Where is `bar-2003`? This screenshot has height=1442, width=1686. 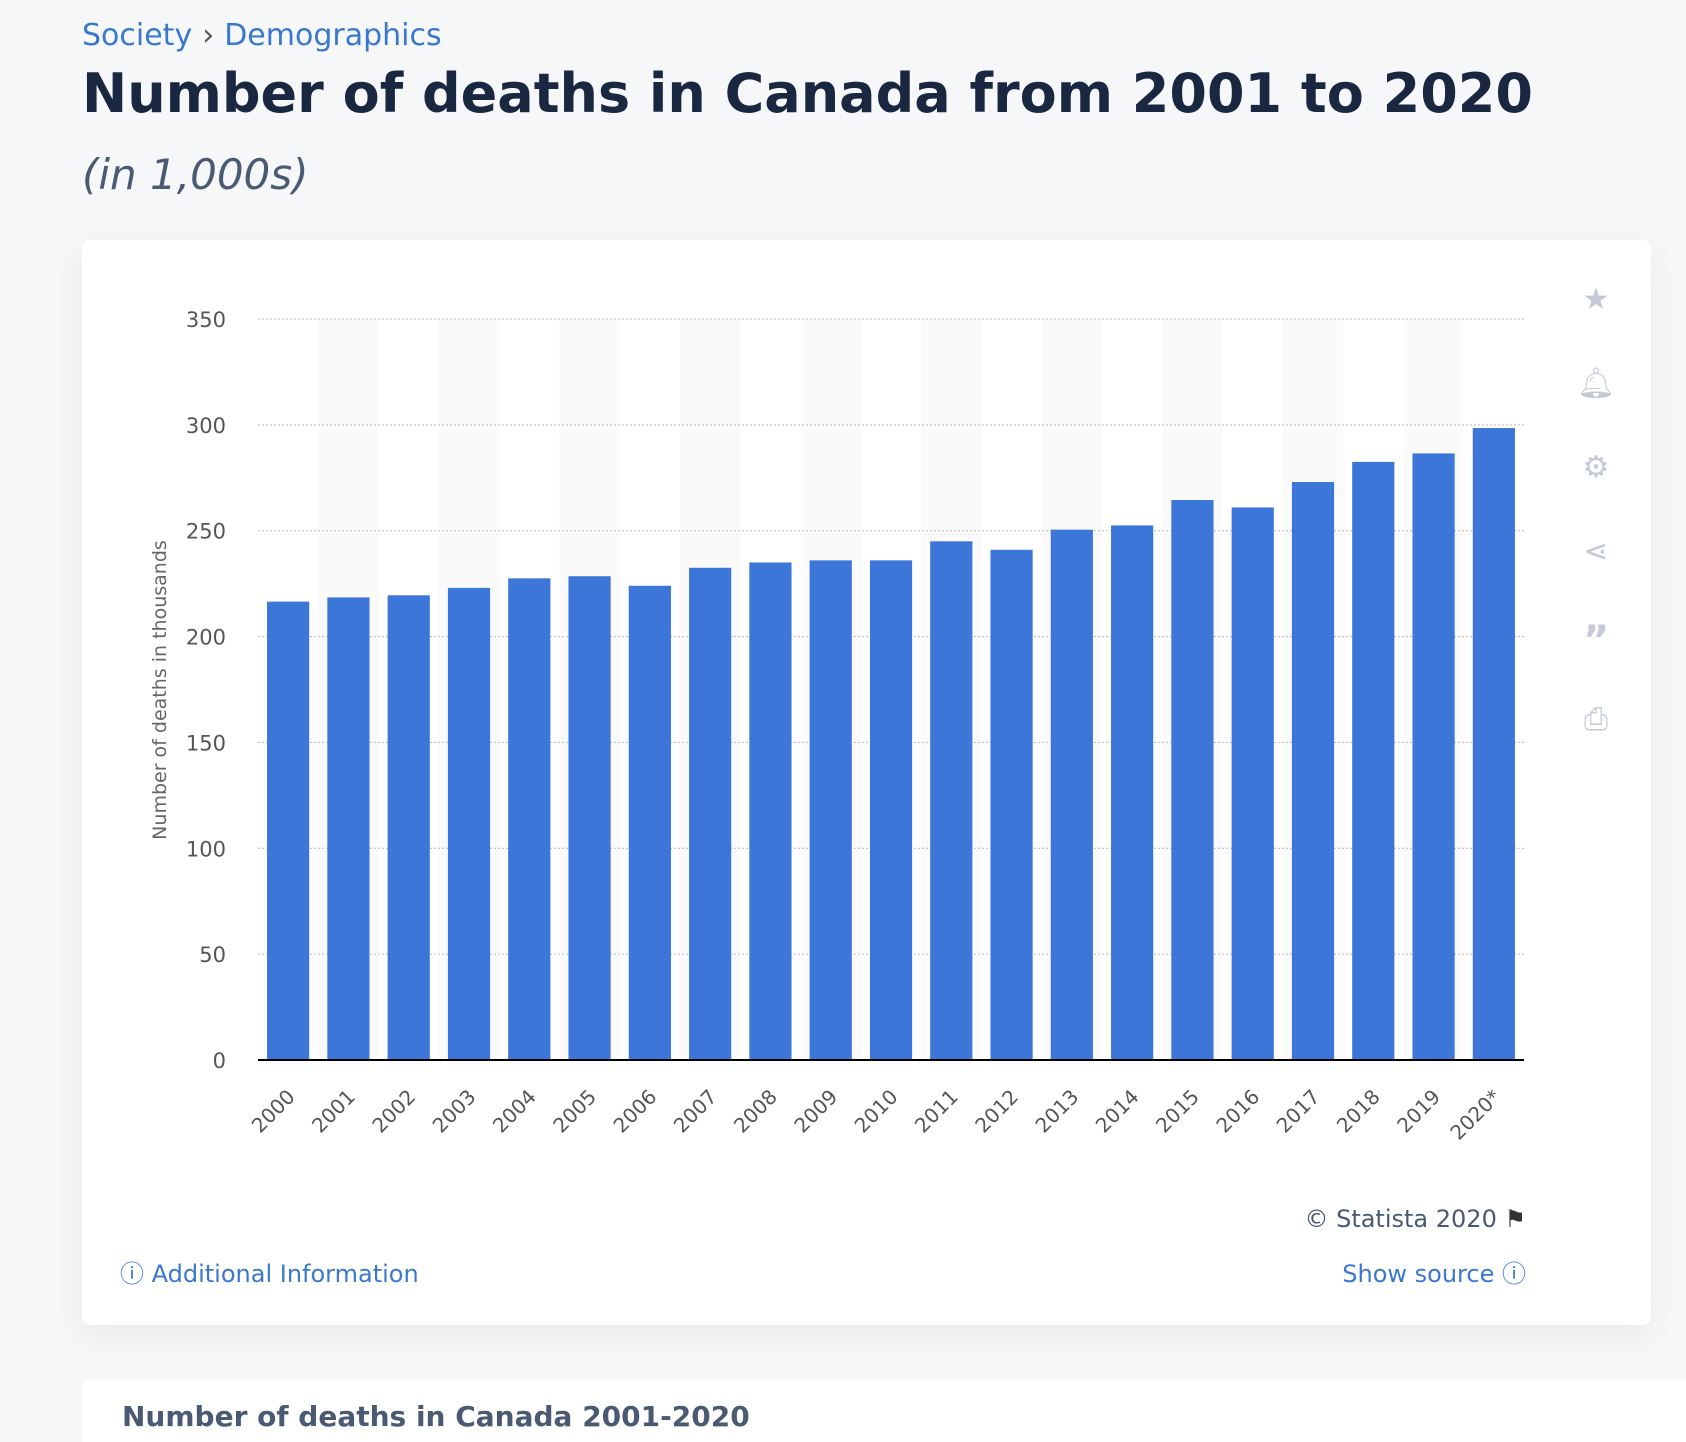
bar-2003 is located at coordinates (469, 823).